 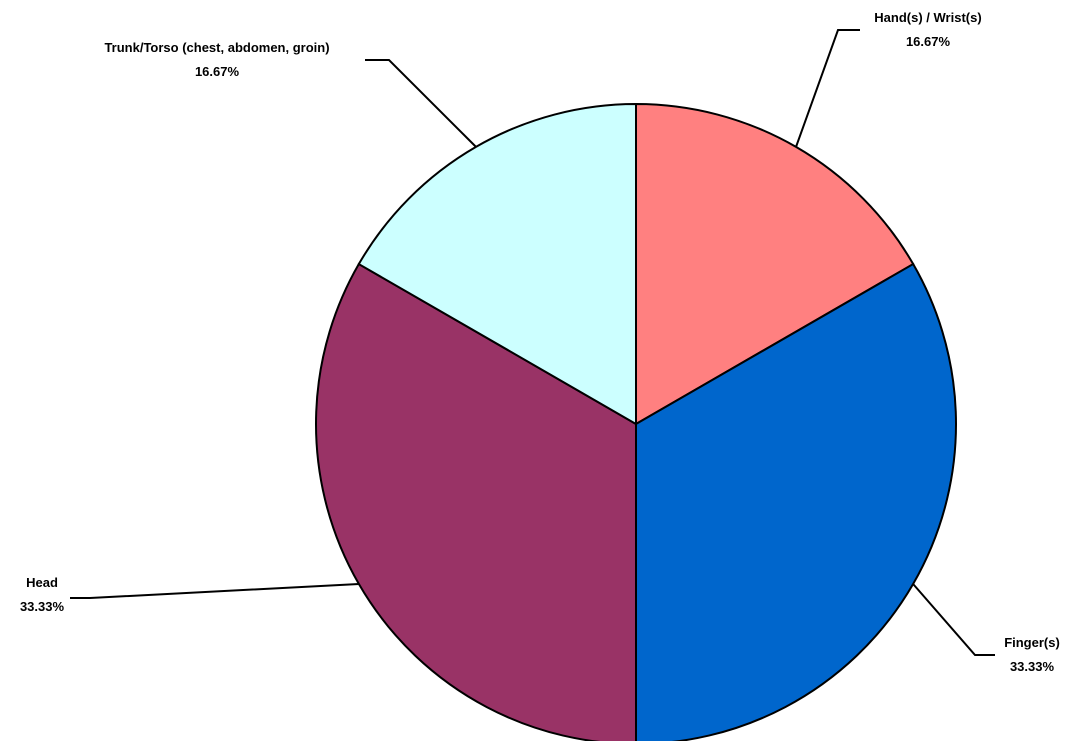 What do you see at coordinates (928, 41) in the screenshot?
I see `slice-percent-hand-wrist: 16.67%` at bounding box center [928, 41].